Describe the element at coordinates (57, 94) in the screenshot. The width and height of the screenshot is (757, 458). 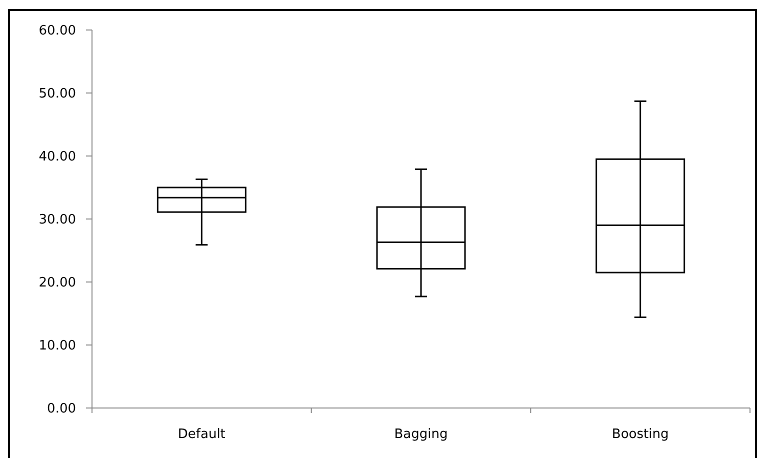
I see `y-tick-label: 50.00` at that location.